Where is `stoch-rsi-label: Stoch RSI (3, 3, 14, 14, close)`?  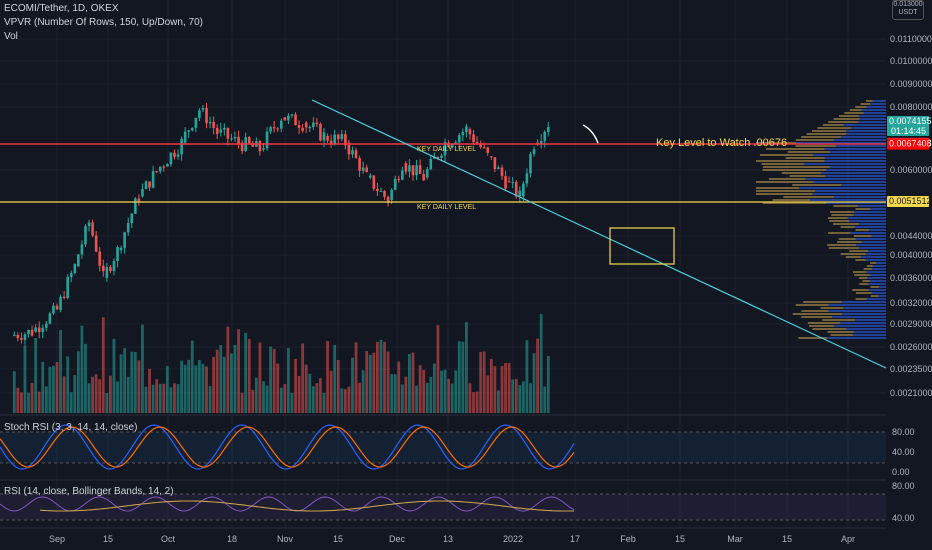 stoch-rsi-label: Stoch RSI (3, 3, 14, 14, close) is located at coordinates (71, 427).